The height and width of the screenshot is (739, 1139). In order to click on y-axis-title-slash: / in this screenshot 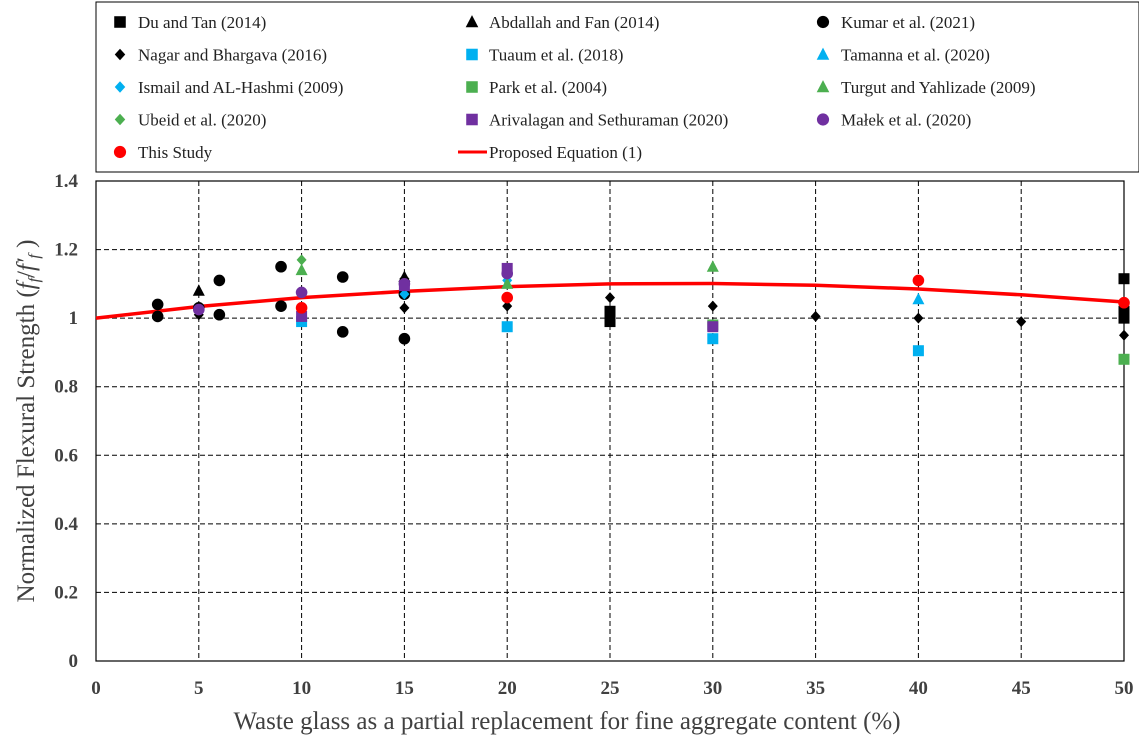, I will do `click(26, 274)`.